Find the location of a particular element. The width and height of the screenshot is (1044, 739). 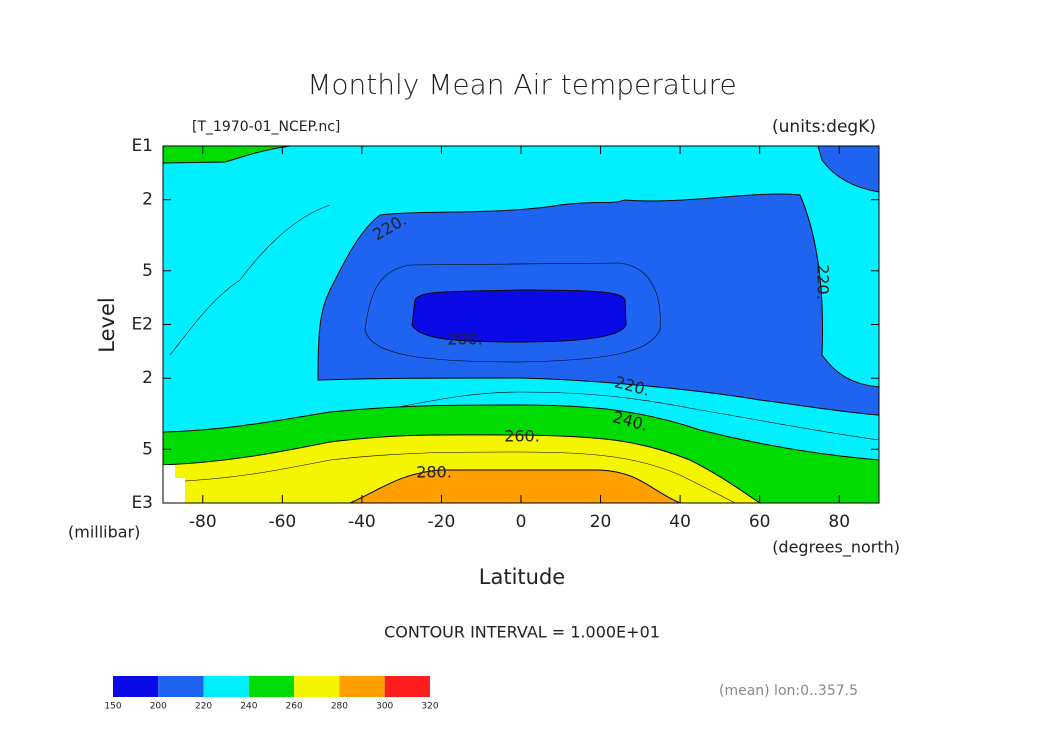

x-units: (degrees_north) is located at coordinates (836, 548).